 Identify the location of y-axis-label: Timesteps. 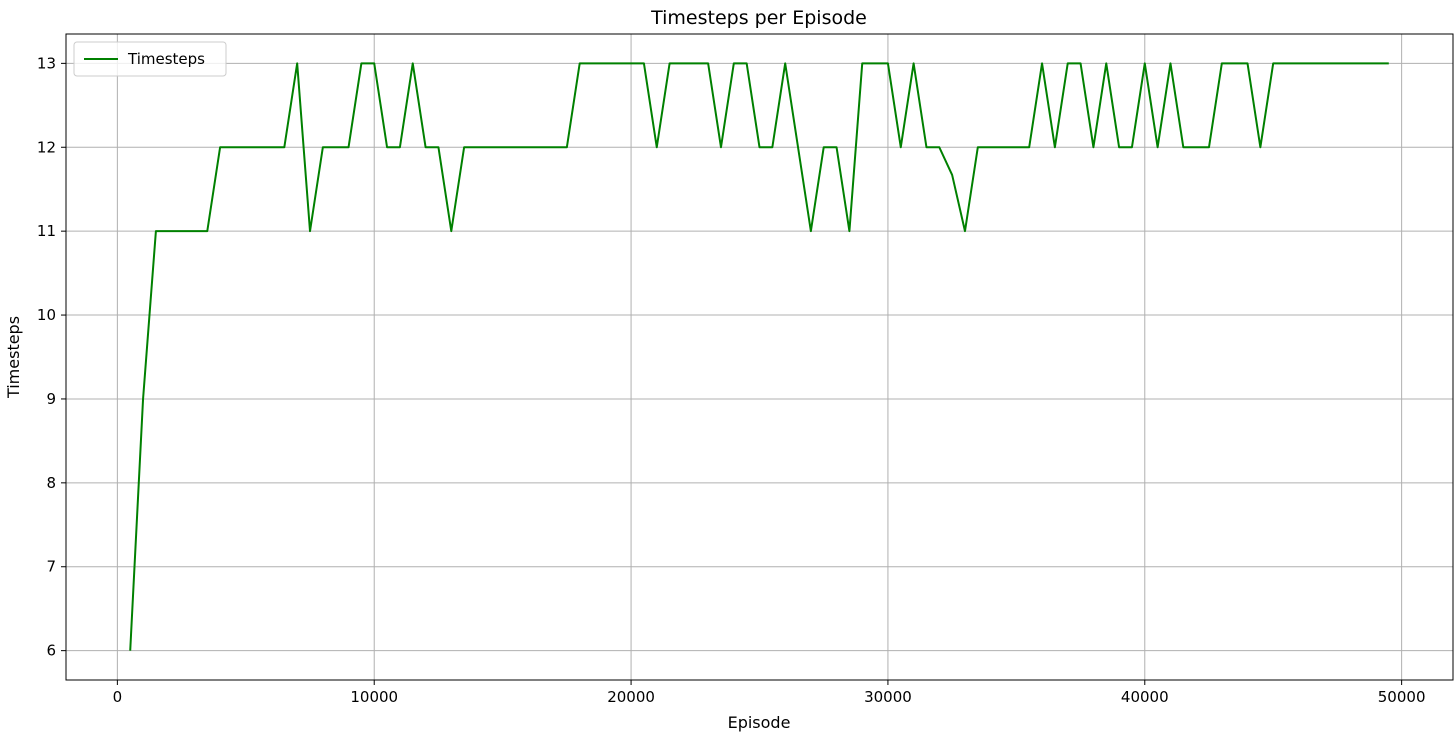
(13, 357).